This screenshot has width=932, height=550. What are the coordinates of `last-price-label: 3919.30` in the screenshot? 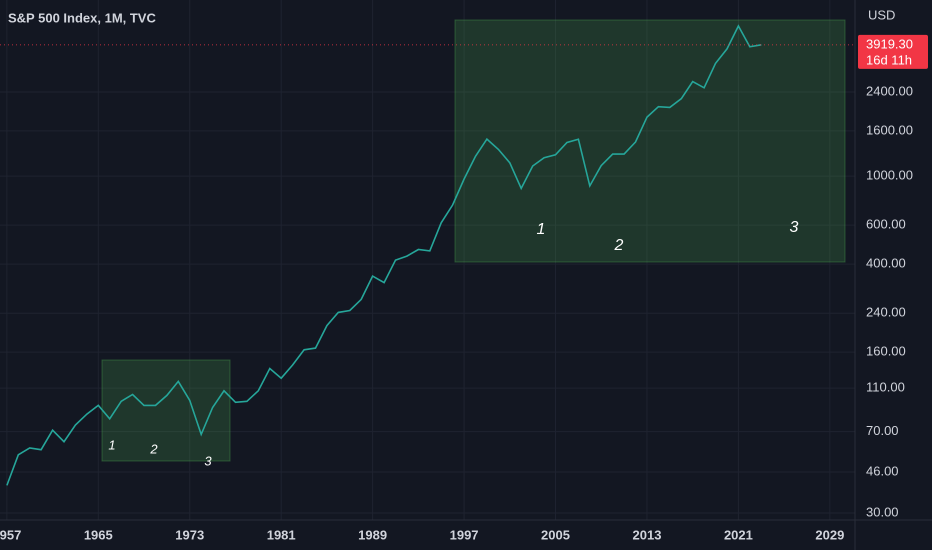 It's located at (889, 43).